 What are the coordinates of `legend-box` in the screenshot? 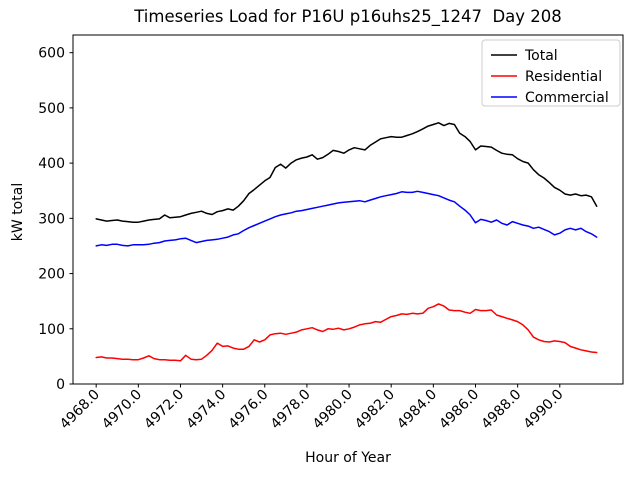 It's located at (551, 73).